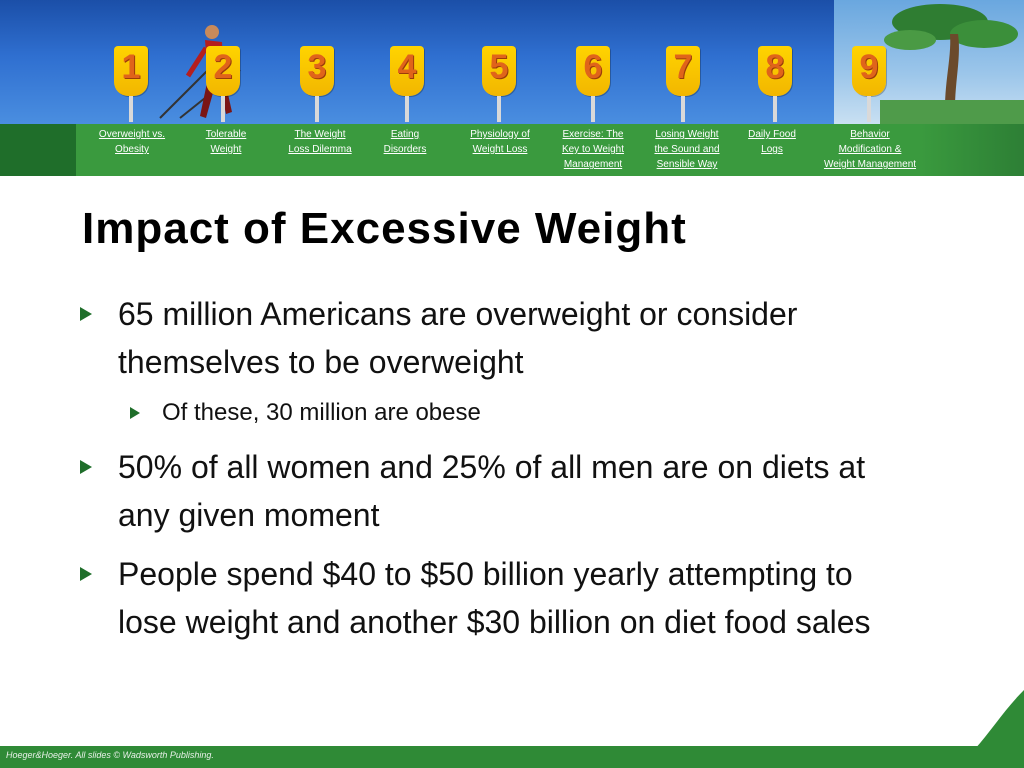 This screenshot has width=1024, height=768. Describe the element at coordinates (499, 67) in the screenshot. I see `sign-number: 5` at that location.